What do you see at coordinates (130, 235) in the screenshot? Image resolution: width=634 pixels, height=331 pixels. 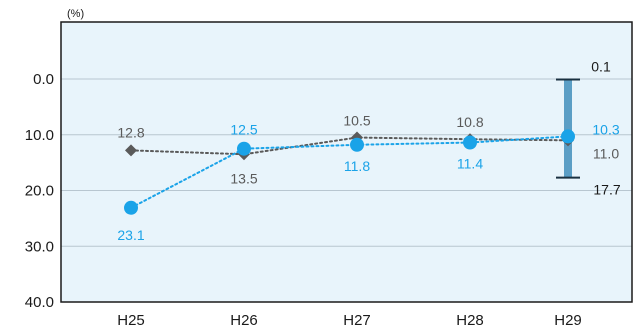 I see `data-label: 23.1` at bounding box center [130, 235].